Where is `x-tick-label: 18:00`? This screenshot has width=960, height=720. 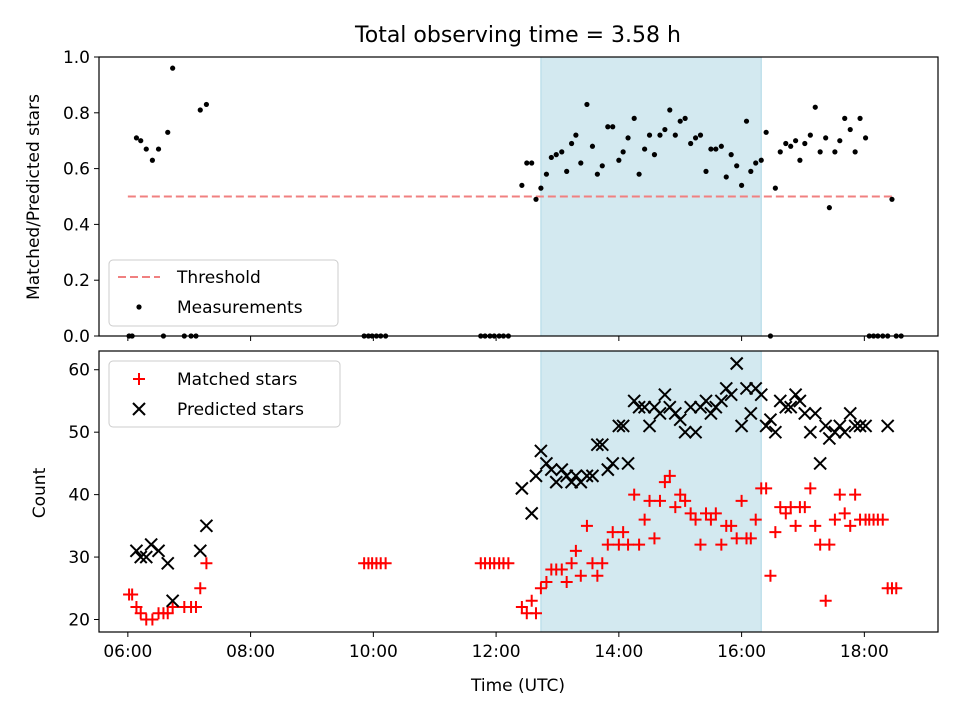
x-tick-label: 18:00 is located at coordinates (864, 652).